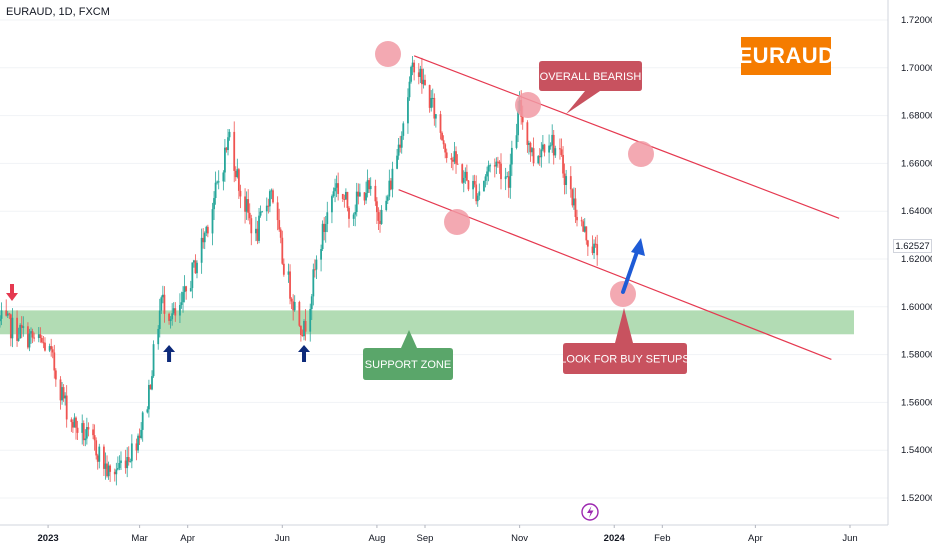 The width and height of the screenshot is (932, 550). I want to click on touch-point-circle, so click(528, 105).